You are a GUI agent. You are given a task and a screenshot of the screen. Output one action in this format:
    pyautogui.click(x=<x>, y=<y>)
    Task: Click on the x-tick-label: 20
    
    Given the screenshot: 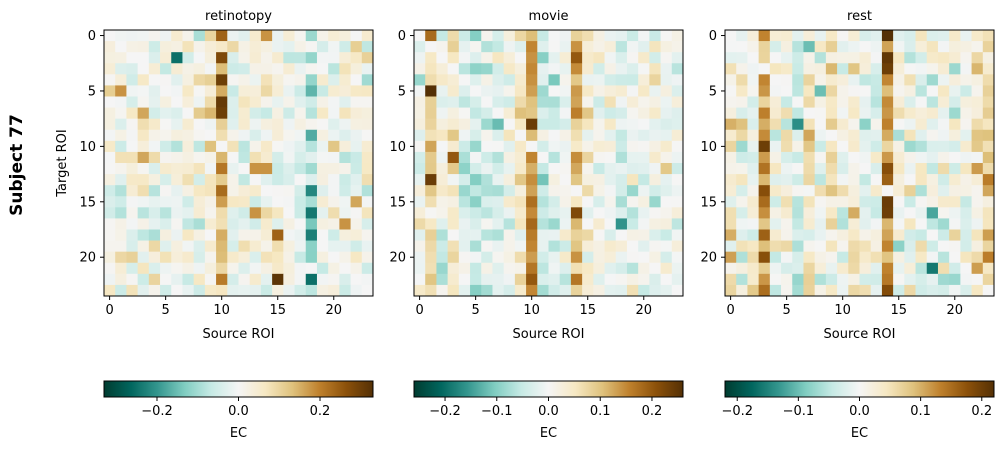 What is the action you would take?
    pyautogui.click(x=643, y=310)
    